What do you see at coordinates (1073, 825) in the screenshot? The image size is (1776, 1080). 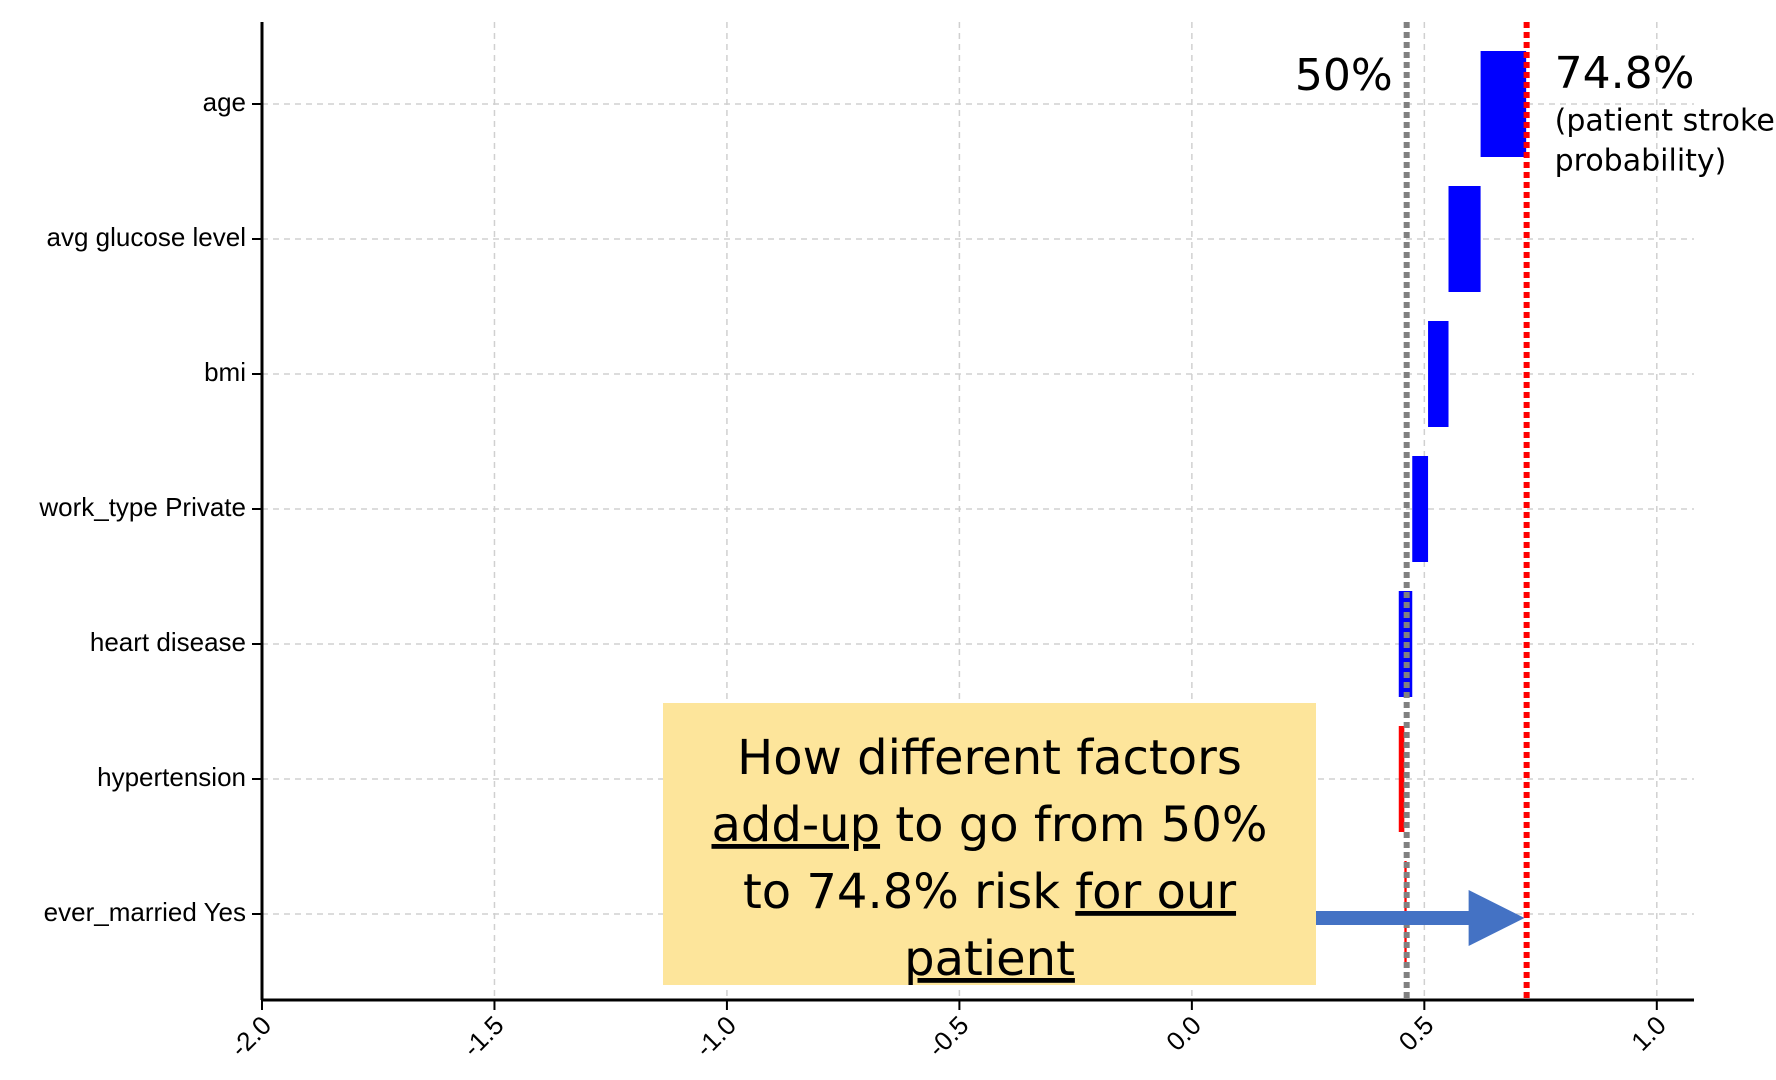 I see `annotation-text: to go from 50%` at bounding box center [1073, 825].